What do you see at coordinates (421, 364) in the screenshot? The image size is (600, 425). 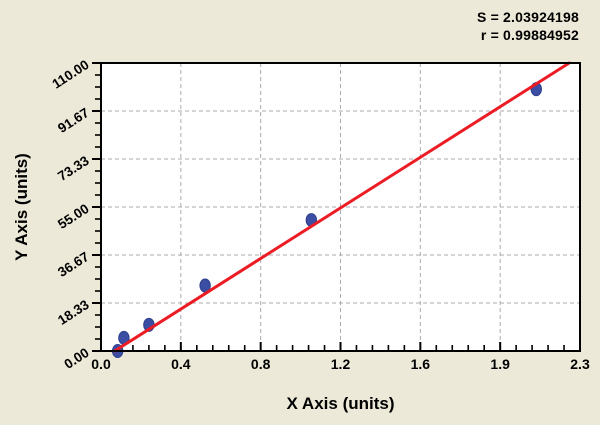 I see `x-tick-label: 1.6` at bounding box center [421, 364].